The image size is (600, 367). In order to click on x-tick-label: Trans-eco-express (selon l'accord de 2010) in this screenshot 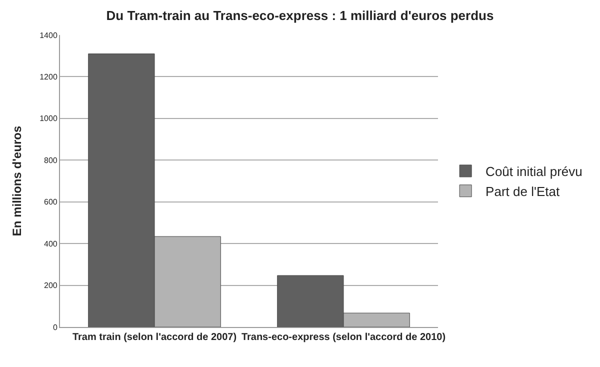, I will do `click(343, 337)`.